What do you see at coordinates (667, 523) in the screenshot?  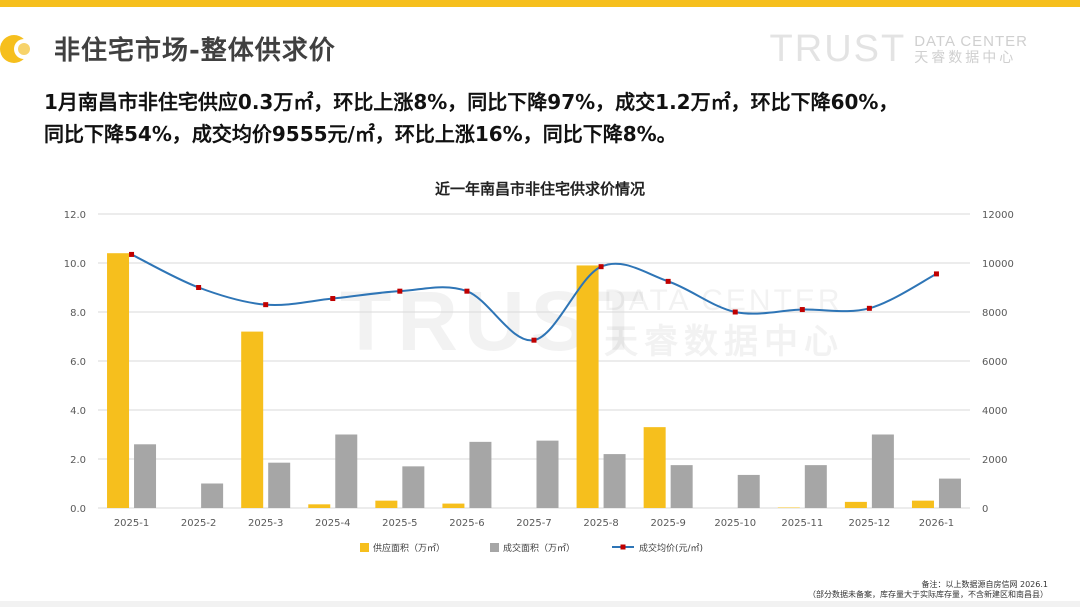 I see `x-tick-label: 2025-9` at bounding box center [667, 523].